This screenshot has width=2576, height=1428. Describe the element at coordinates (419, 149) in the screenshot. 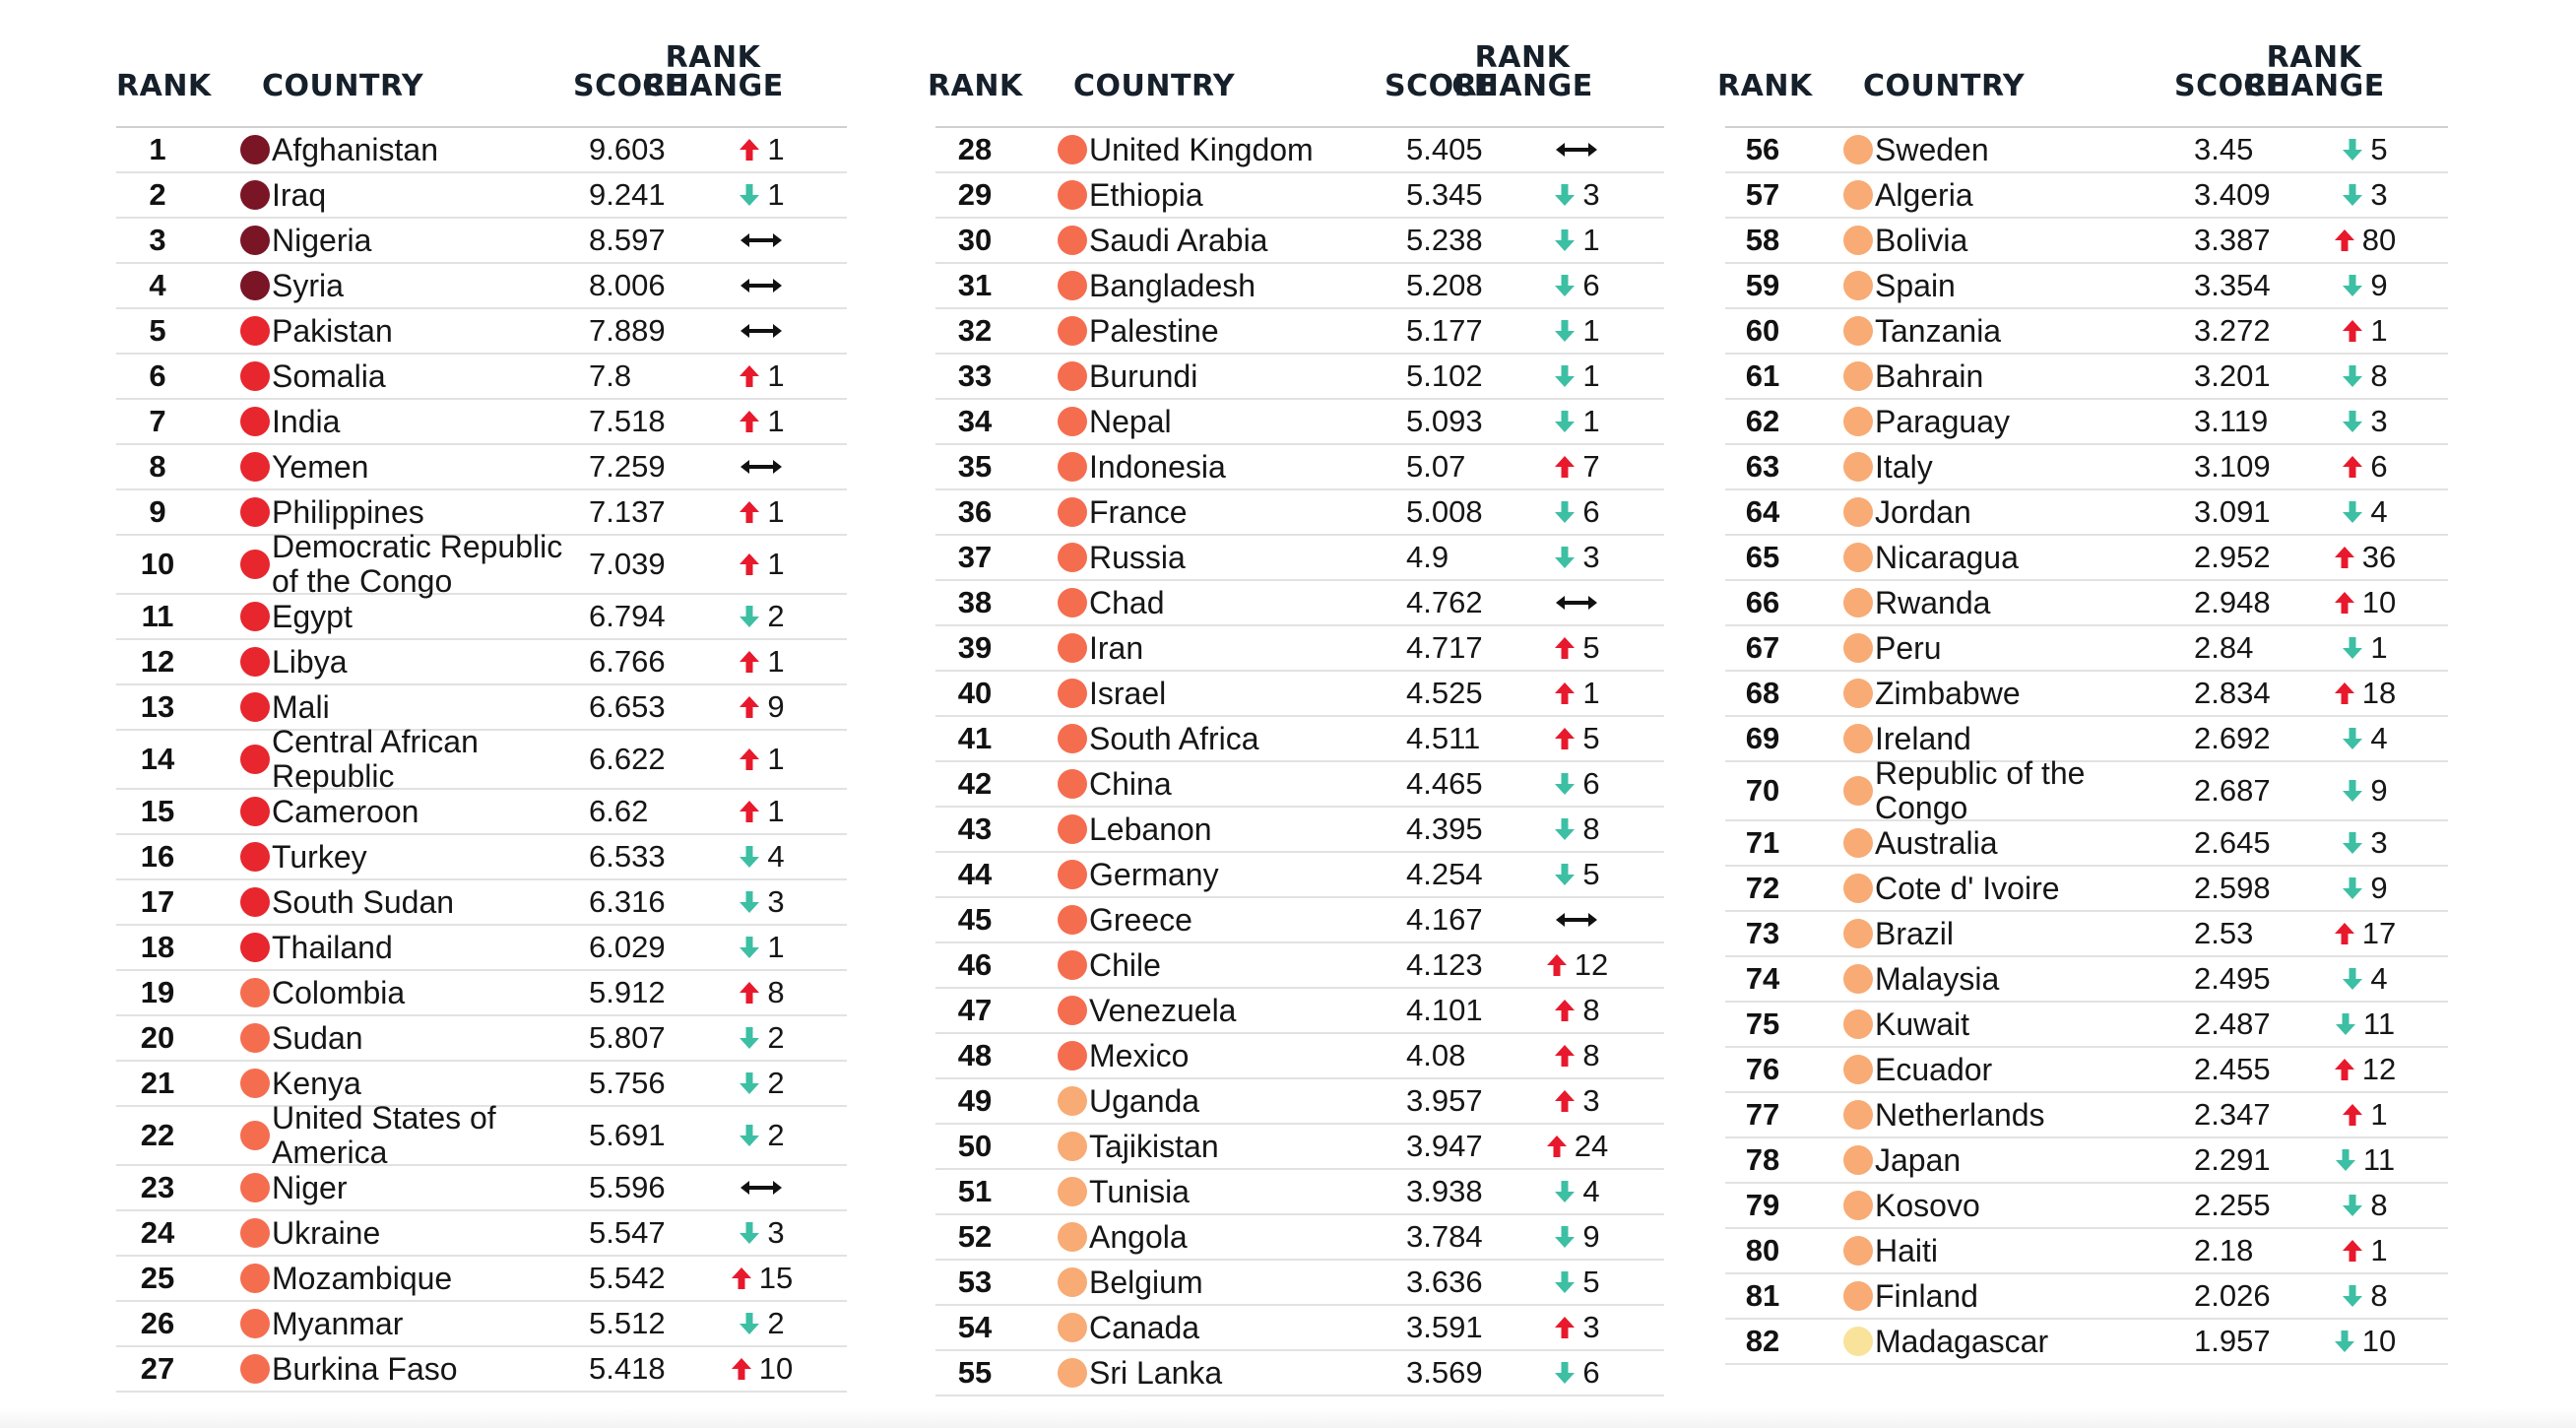

I see `country-cell: Afghanistan` at that location.